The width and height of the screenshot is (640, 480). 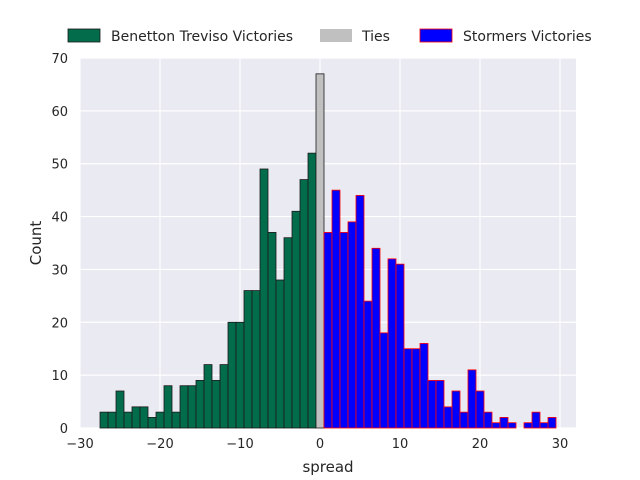 What do you see at coordinates (64, 429) in the screenshot?
I see `y-tick-label: 0` at bounding box center [64, 429].